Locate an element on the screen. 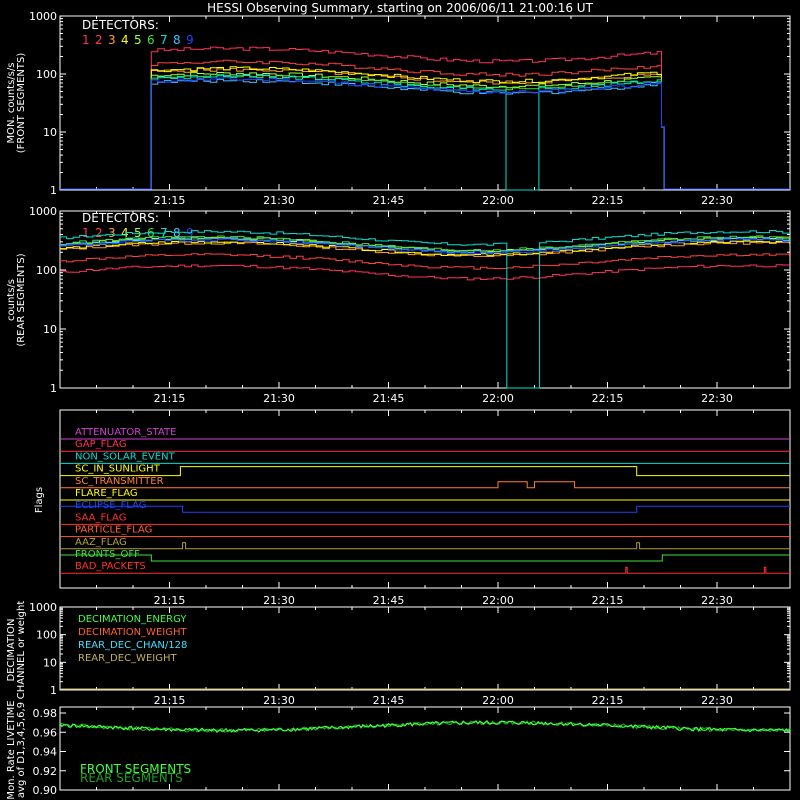 The width and height of the screenshot is (800, 800). front-legend-detector-2: 2 is located at coordinates (99, 40).